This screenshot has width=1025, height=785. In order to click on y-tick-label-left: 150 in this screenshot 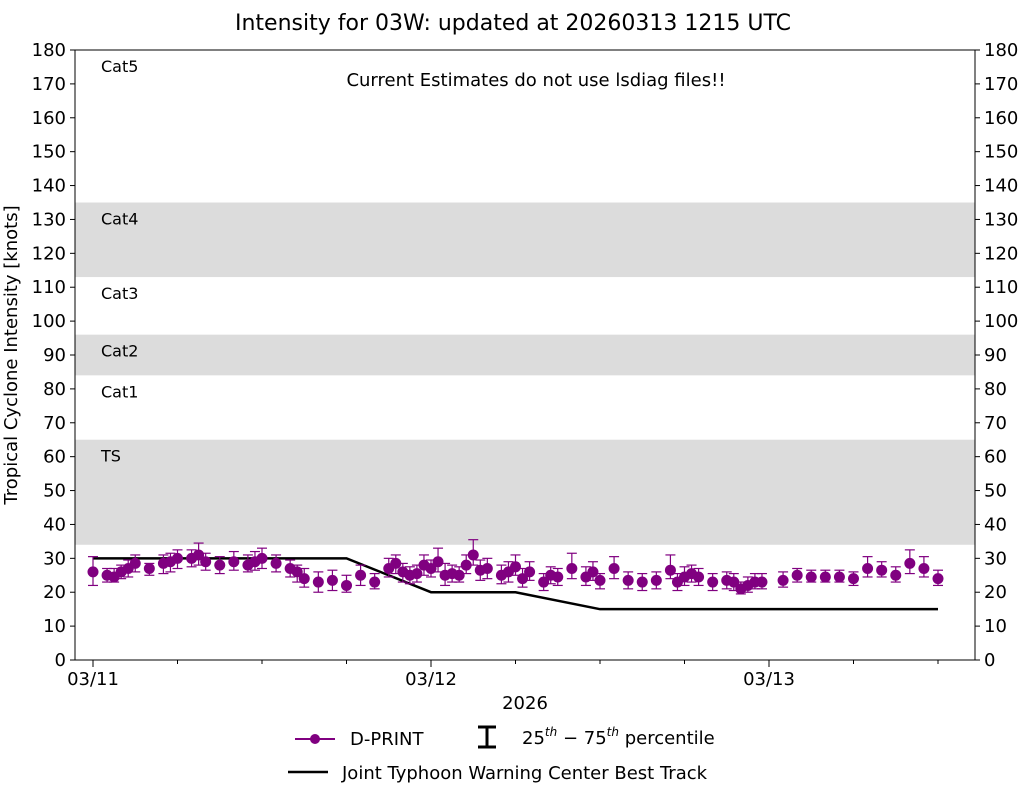, I will do `click(49, 152)`.